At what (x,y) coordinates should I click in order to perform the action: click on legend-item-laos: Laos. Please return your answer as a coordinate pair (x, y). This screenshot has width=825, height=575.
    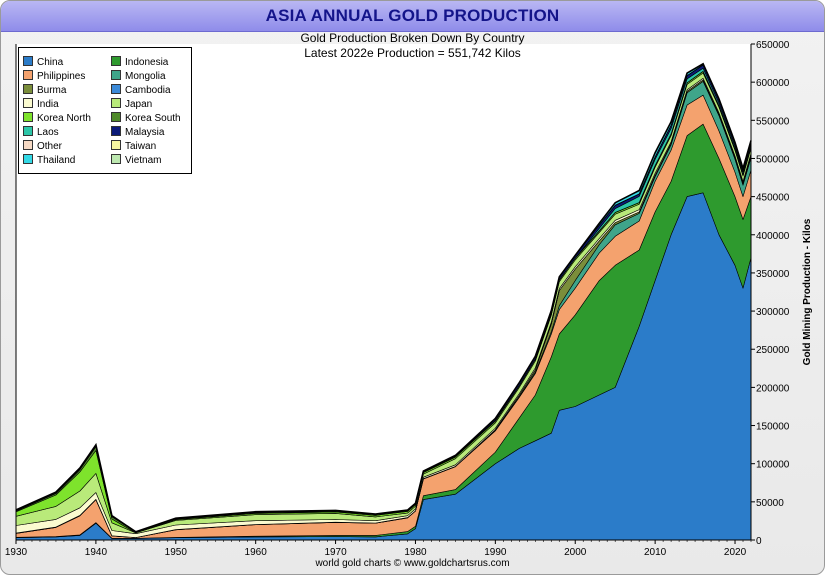
    Looking at the image, I should click on (41, 132).